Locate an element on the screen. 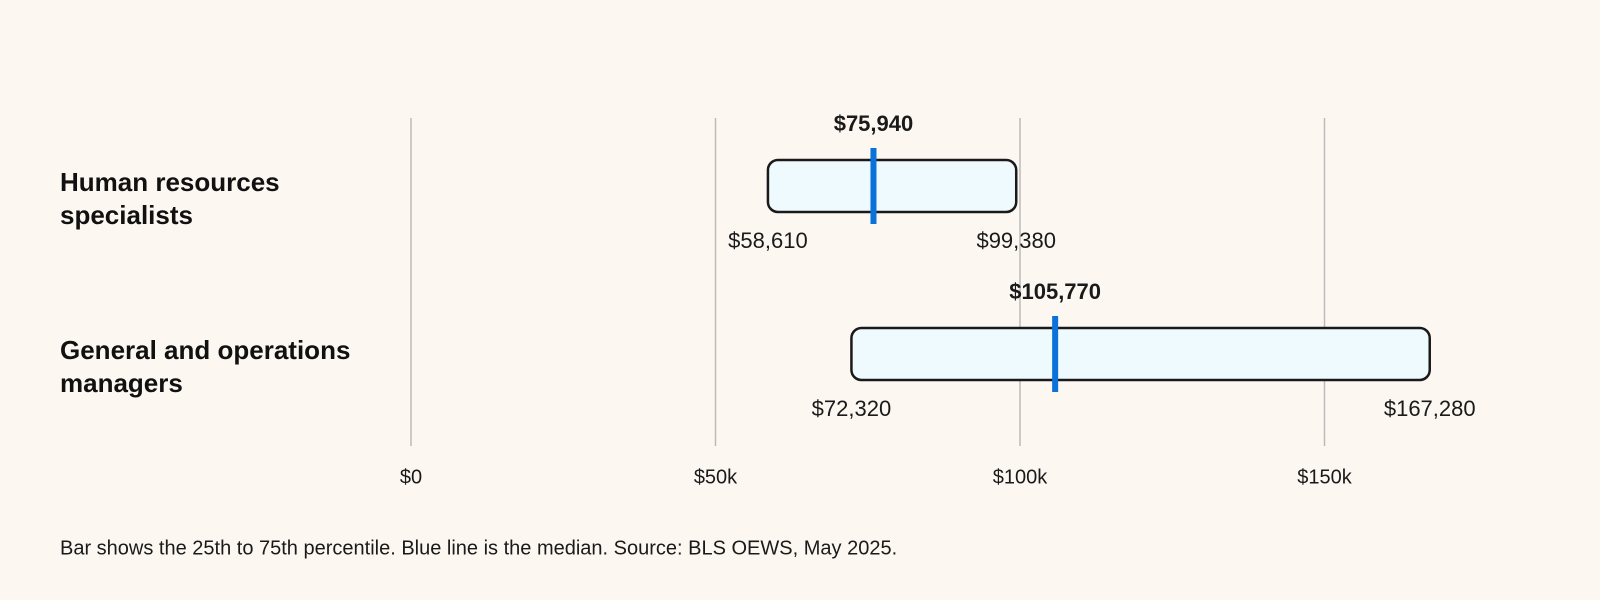 The image size is (1600, 600). low-label: $72,320 is located at coordinates (852, 408).